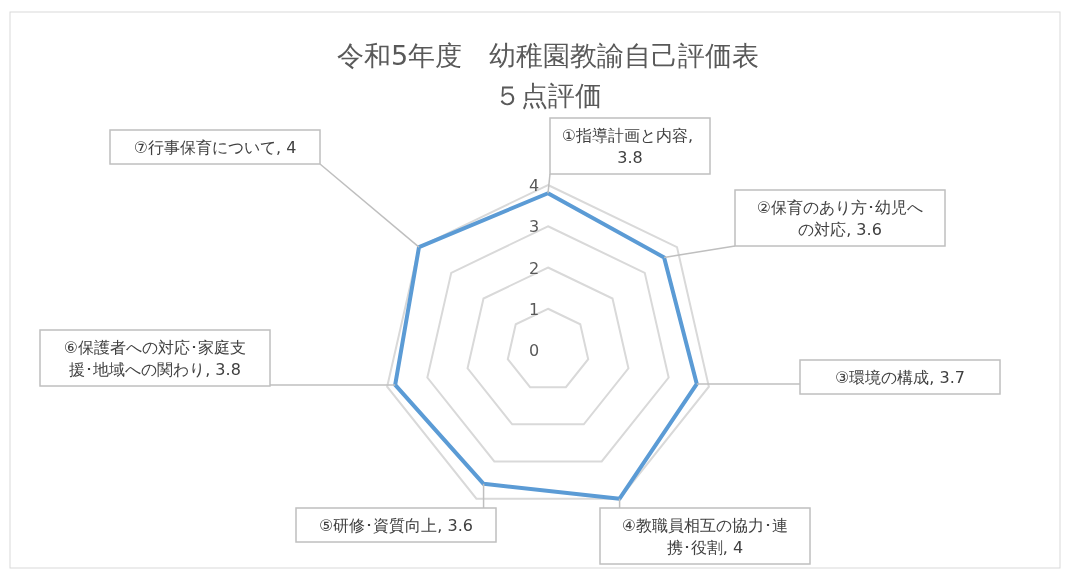  Describe the element at coordinates (215, 147) in the screenshot. I see `spoke-label: ⑦行事保育について, 4` at that location.